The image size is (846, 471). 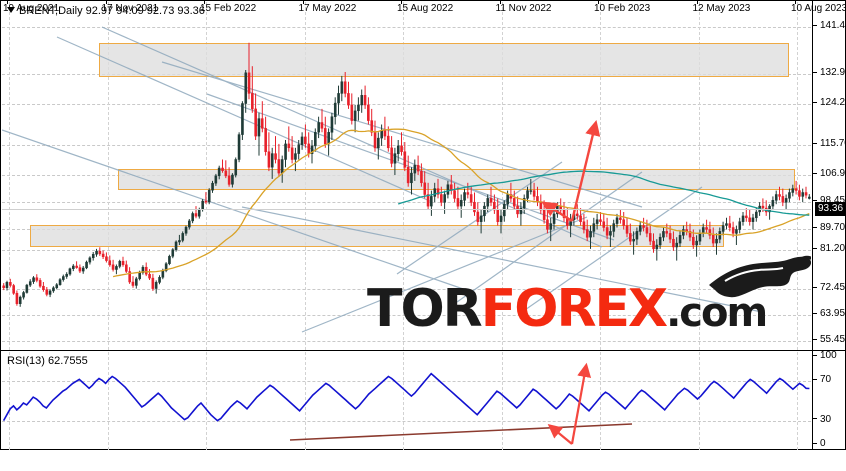 I want to click on rsi-tick-30: 30, so click(x=822, y=419).